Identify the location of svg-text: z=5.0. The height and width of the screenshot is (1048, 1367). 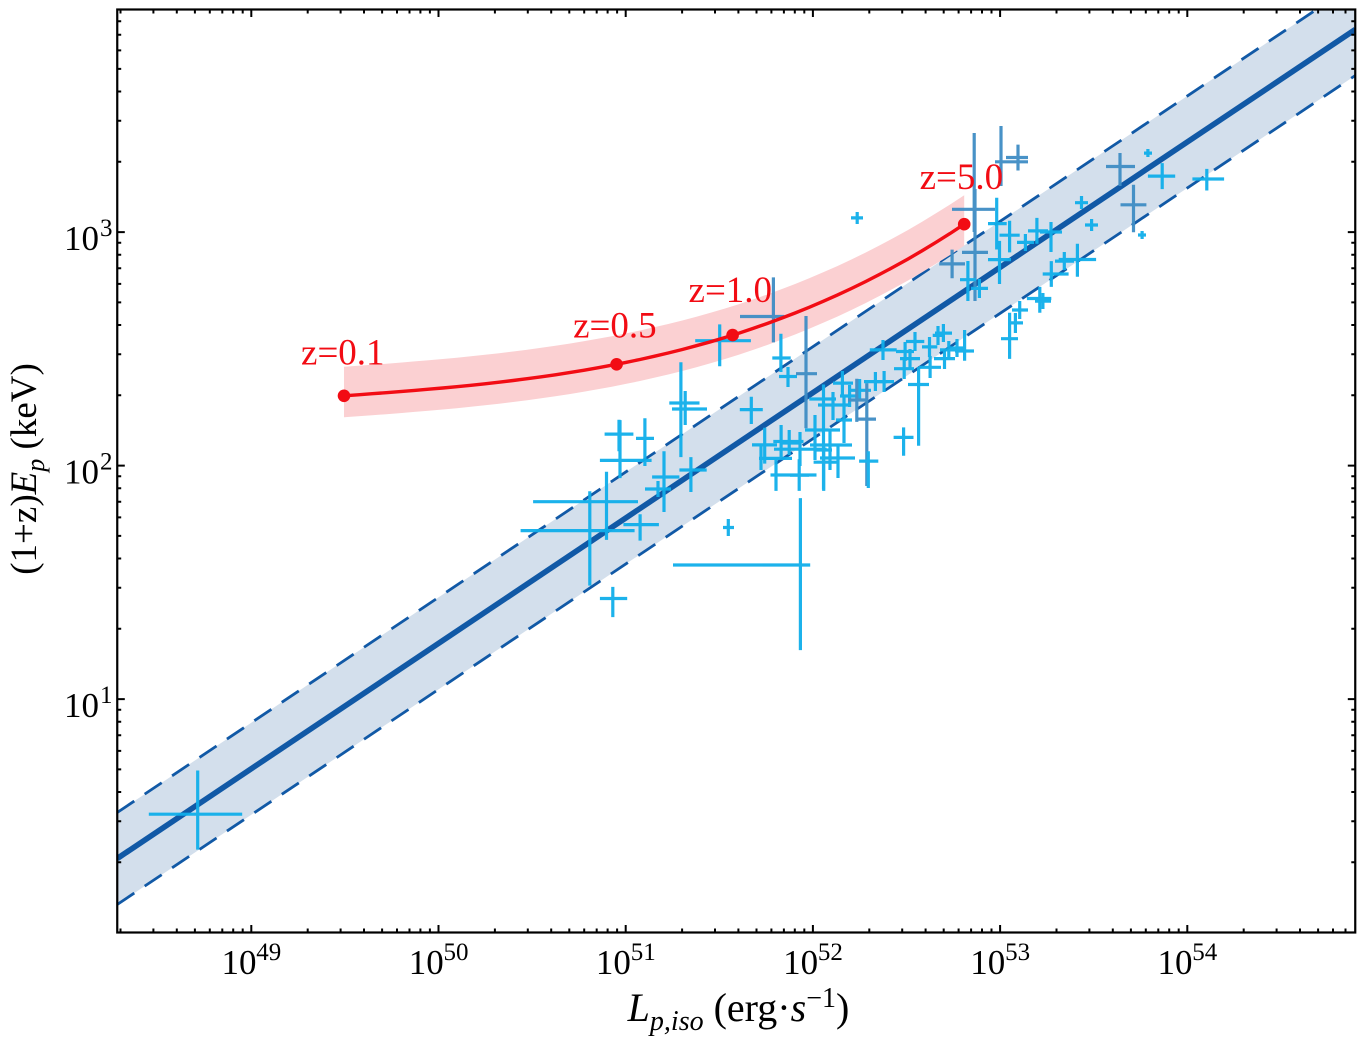
(962, 177).